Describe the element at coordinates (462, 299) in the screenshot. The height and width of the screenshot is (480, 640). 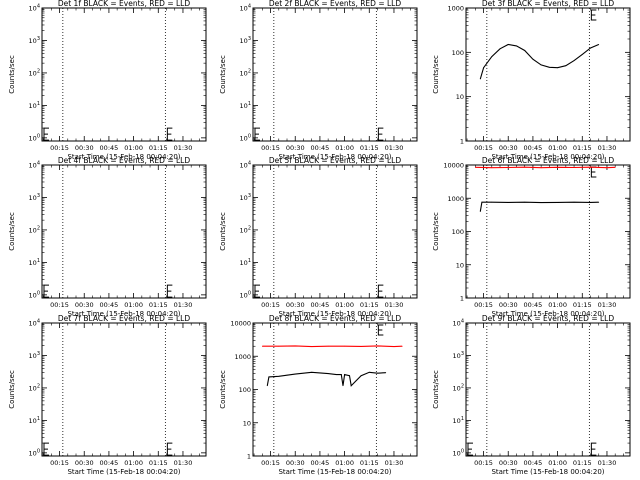
I see `y-tick-label: 1` at that location.